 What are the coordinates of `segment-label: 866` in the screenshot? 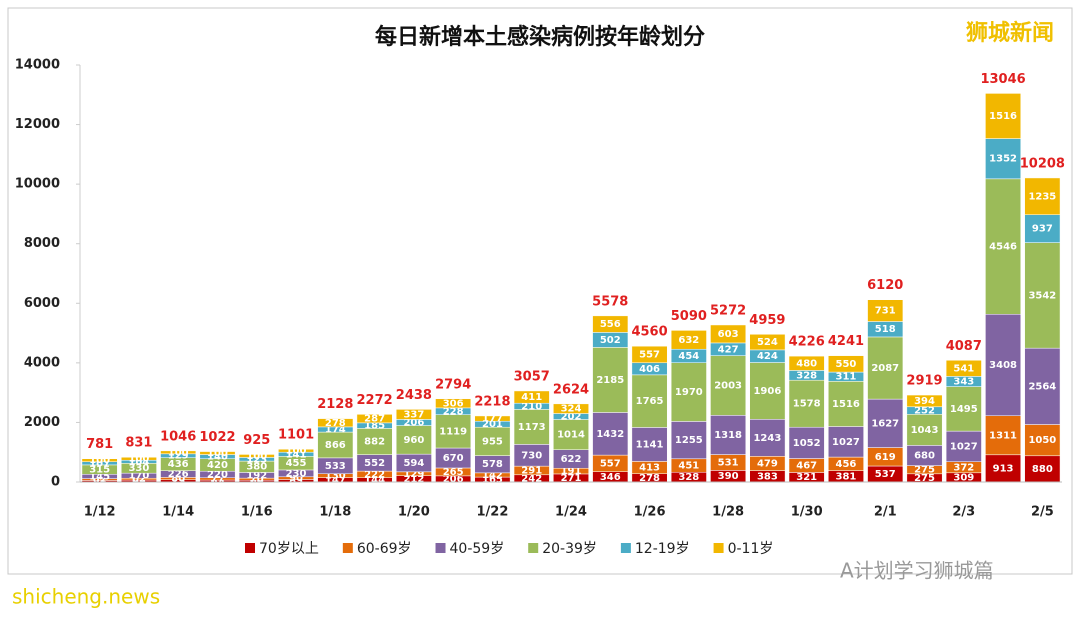 It's located at (335, 445).